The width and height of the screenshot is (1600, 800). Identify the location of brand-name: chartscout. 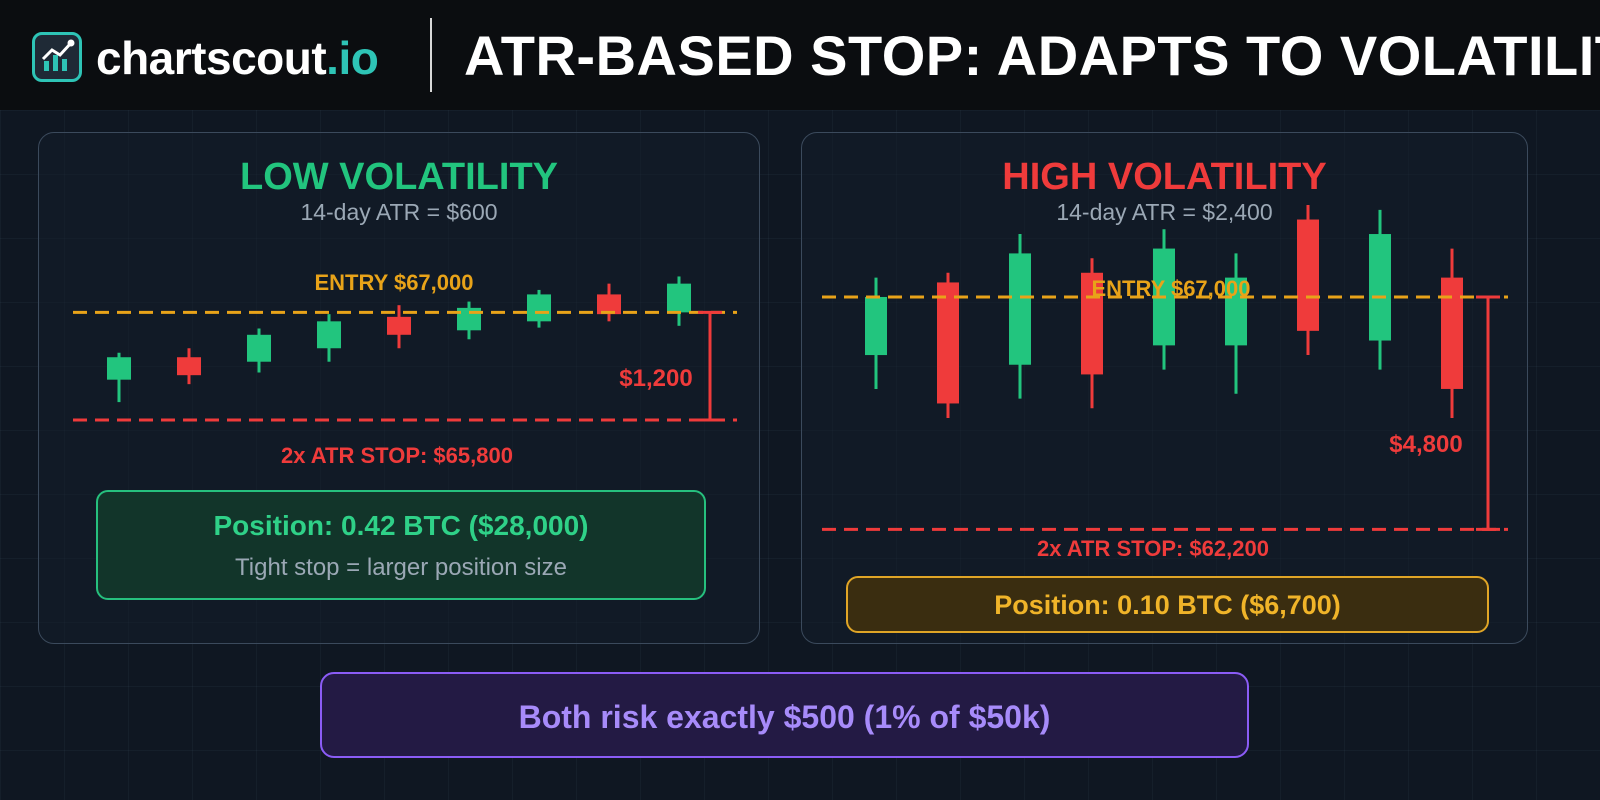
(211, 58).